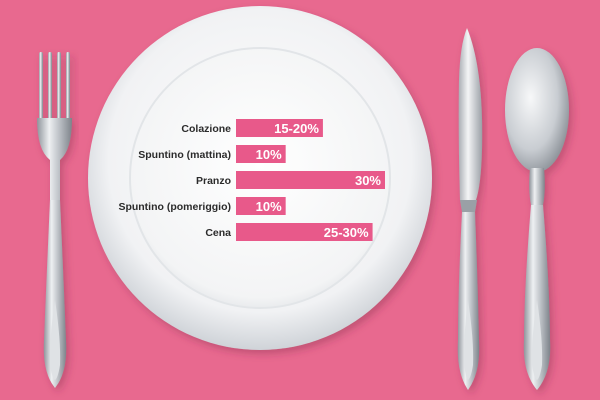 The width and height of the screenshot is (600, 400). I want to click on category-label: Colazione, so click(206, 129).